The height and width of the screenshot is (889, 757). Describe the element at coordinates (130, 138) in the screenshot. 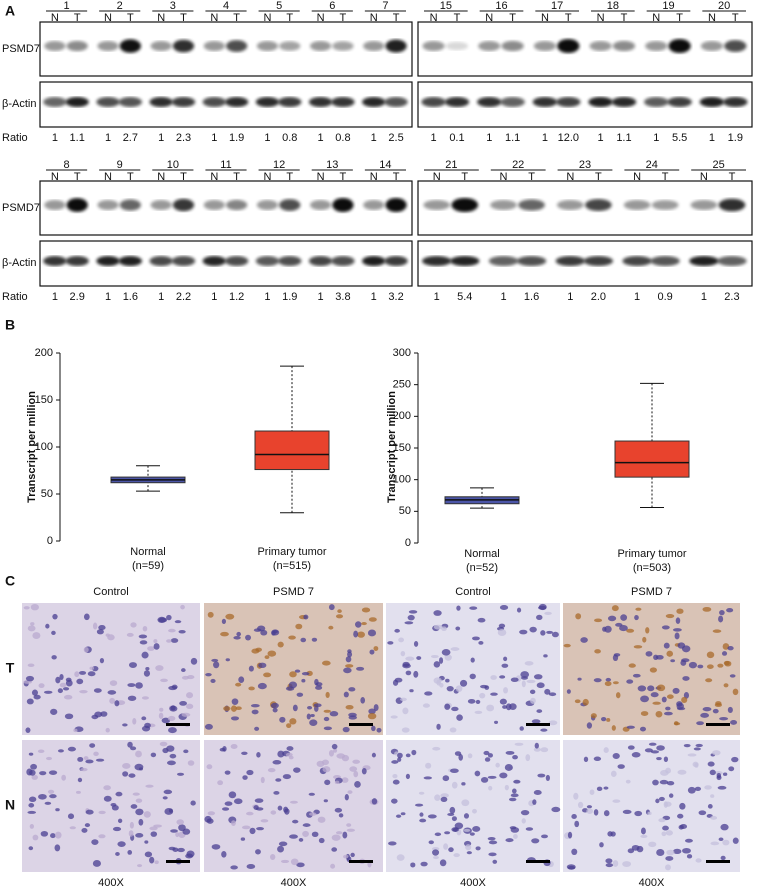

I see `ratio: 2.7` at that location.